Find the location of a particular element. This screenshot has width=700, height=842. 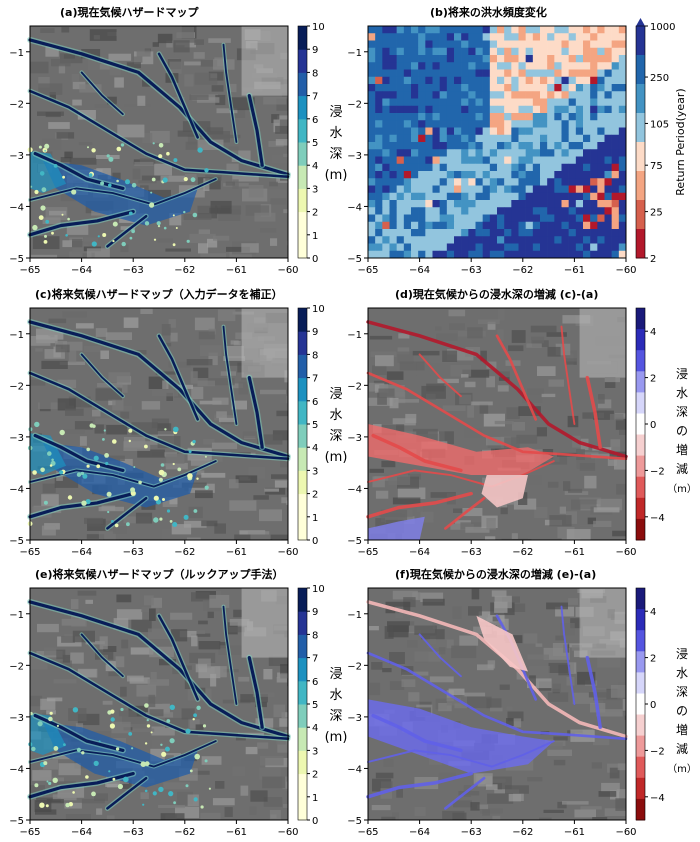

y-tick-label: −3 is located at coordinates (354, 438).